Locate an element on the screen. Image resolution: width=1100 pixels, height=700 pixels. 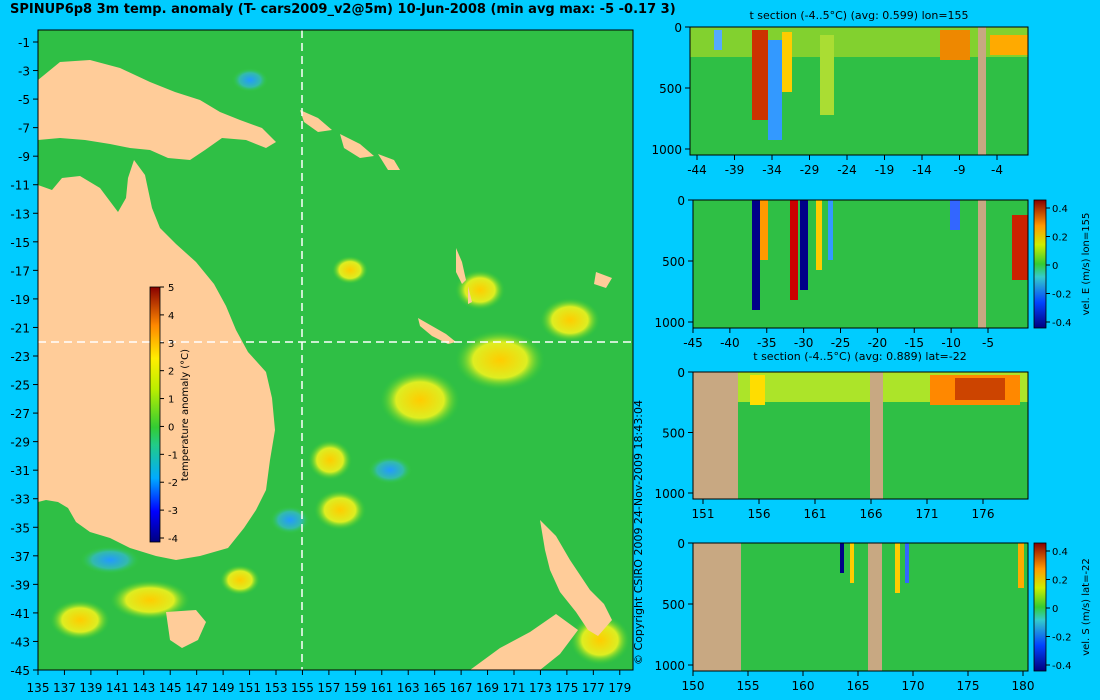
land-new-guinea is located at coordinates (157, 110).